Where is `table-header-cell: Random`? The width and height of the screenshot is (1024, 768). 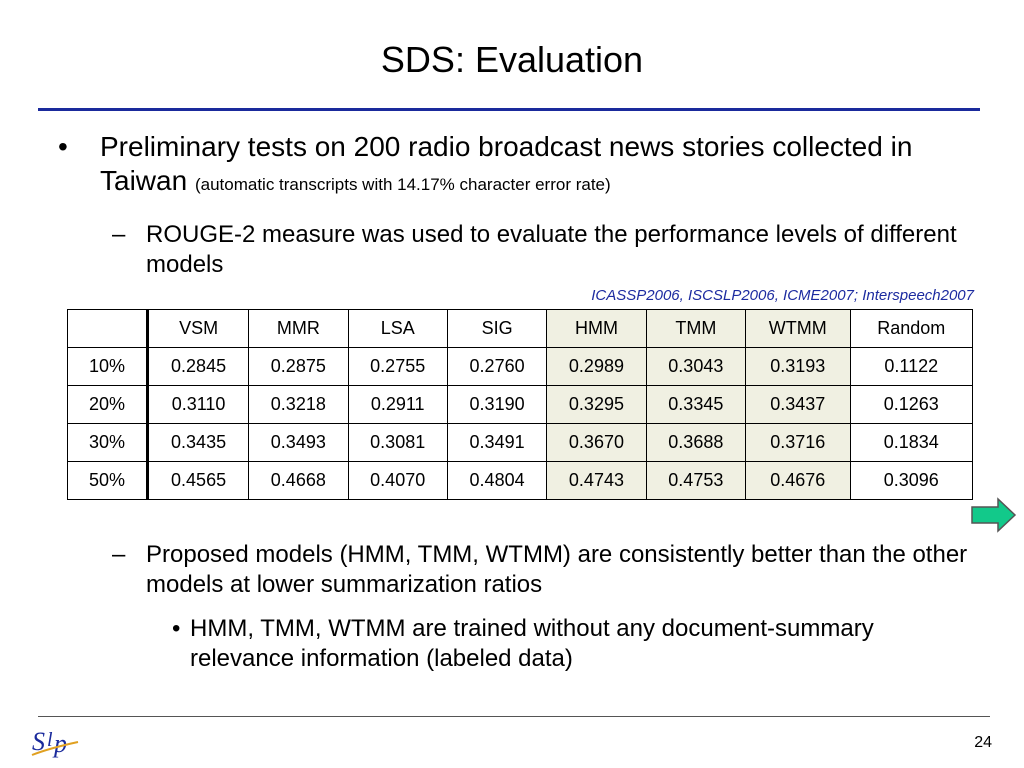
table-header-cell: Random is located at coordinates (911, 328).